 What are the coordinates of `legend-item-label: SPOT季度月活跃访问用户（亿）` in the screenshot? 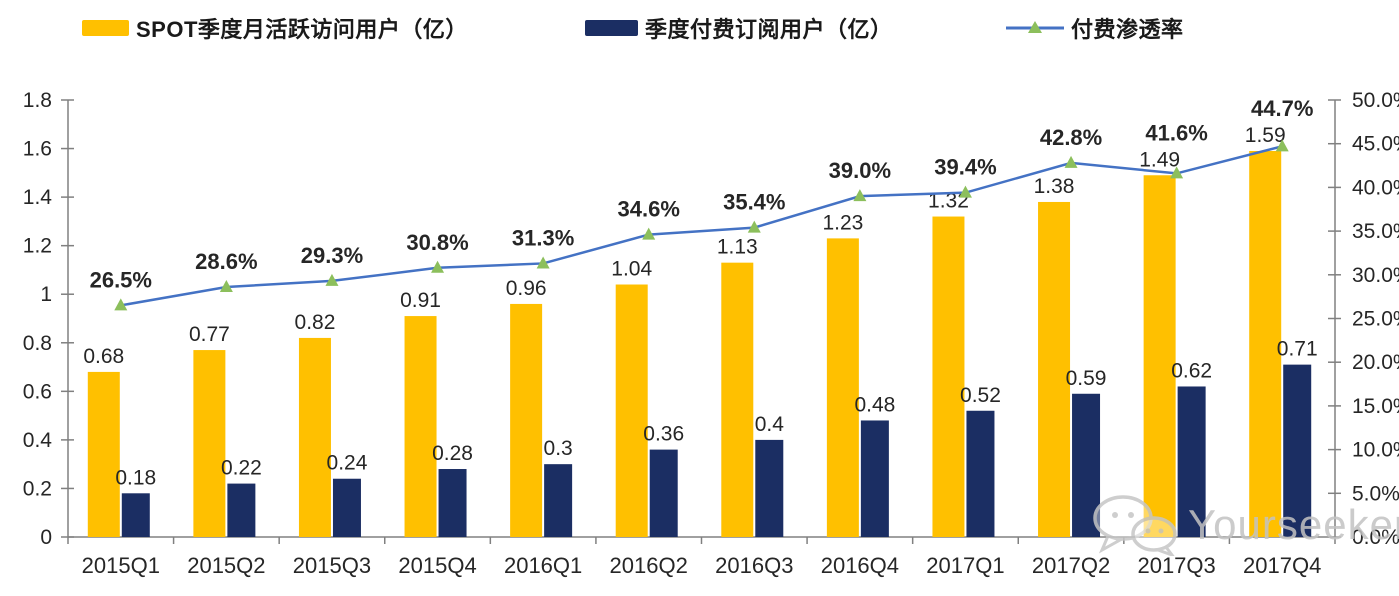 It's located at (302, 29).